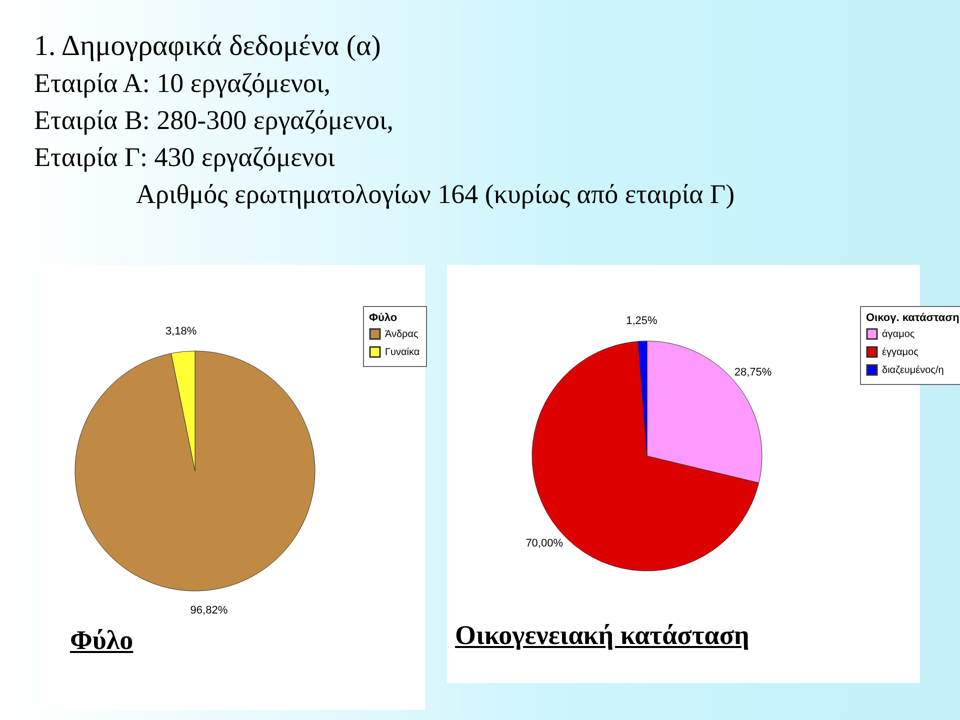  Describe the element at coordinates (545, 544) in the screenshot. I see `data-label: 70,00%` at that location.